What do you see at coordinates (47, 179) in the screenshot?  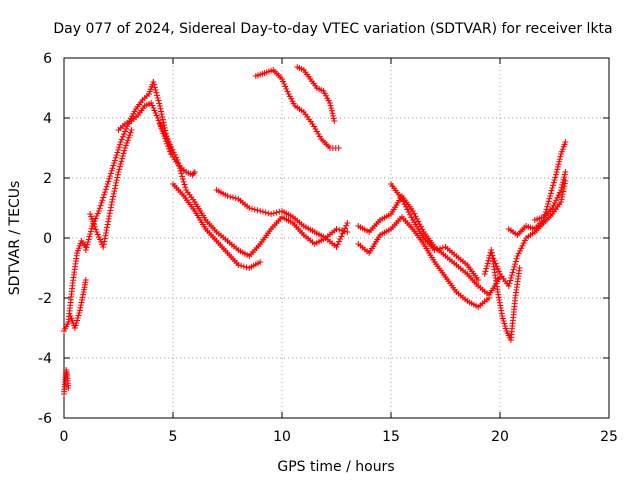 I see `y-tick-label: 2` at bounding box center [47, 179].